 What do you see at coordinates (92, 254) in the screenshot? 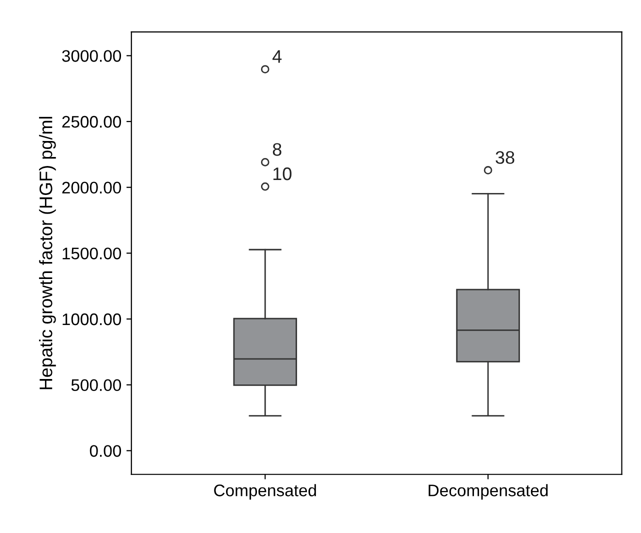
I see `y-tick-label: 1500.00` at bounding box center [92, 254].